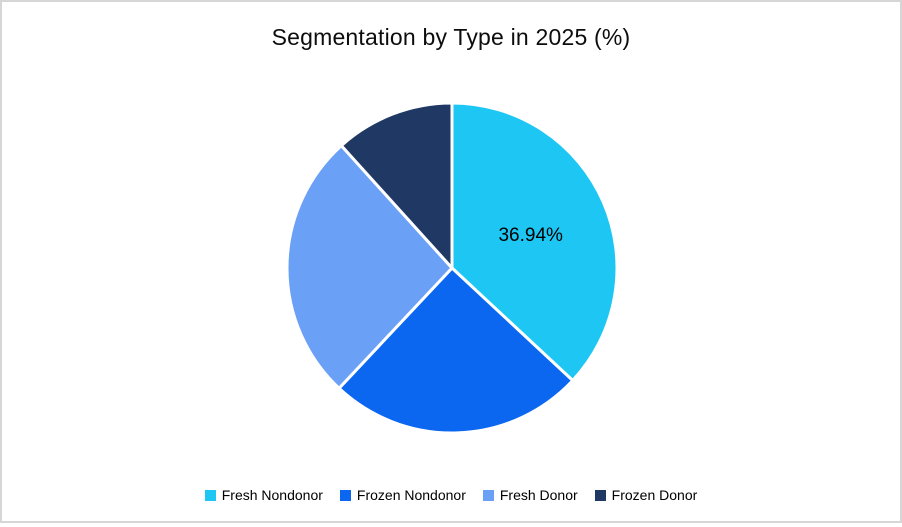  Describe the element at coordinates (654, 495) in the screenshot. I see `legend-label-frozen-donor: Frozen Donor` at that location.